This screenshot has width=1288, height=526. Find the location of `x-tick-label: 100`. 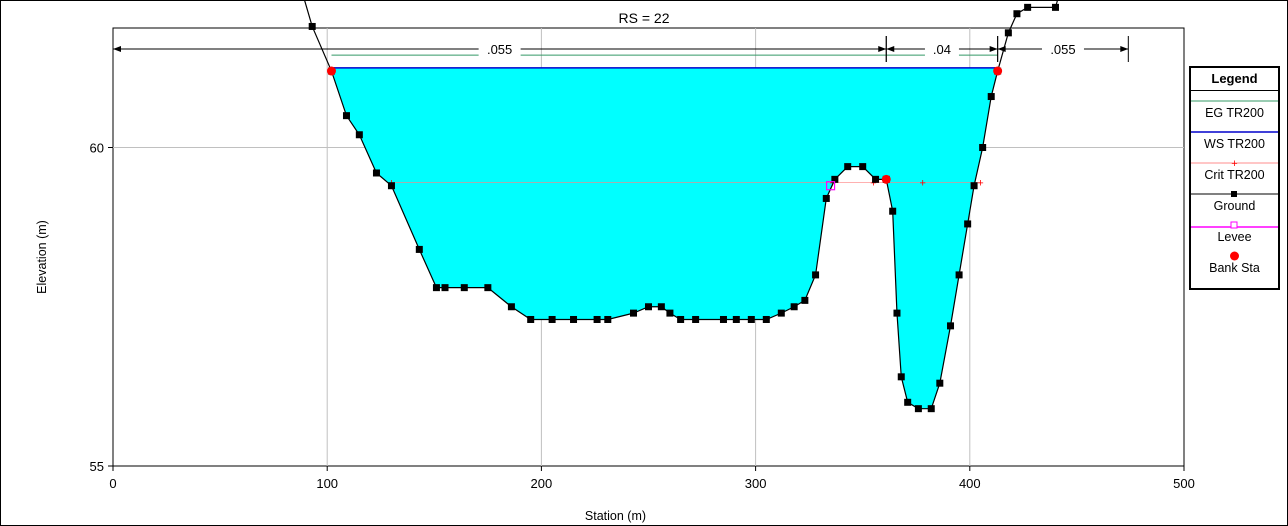

x-tick-label: 100 is located at coordinates (327, 483).